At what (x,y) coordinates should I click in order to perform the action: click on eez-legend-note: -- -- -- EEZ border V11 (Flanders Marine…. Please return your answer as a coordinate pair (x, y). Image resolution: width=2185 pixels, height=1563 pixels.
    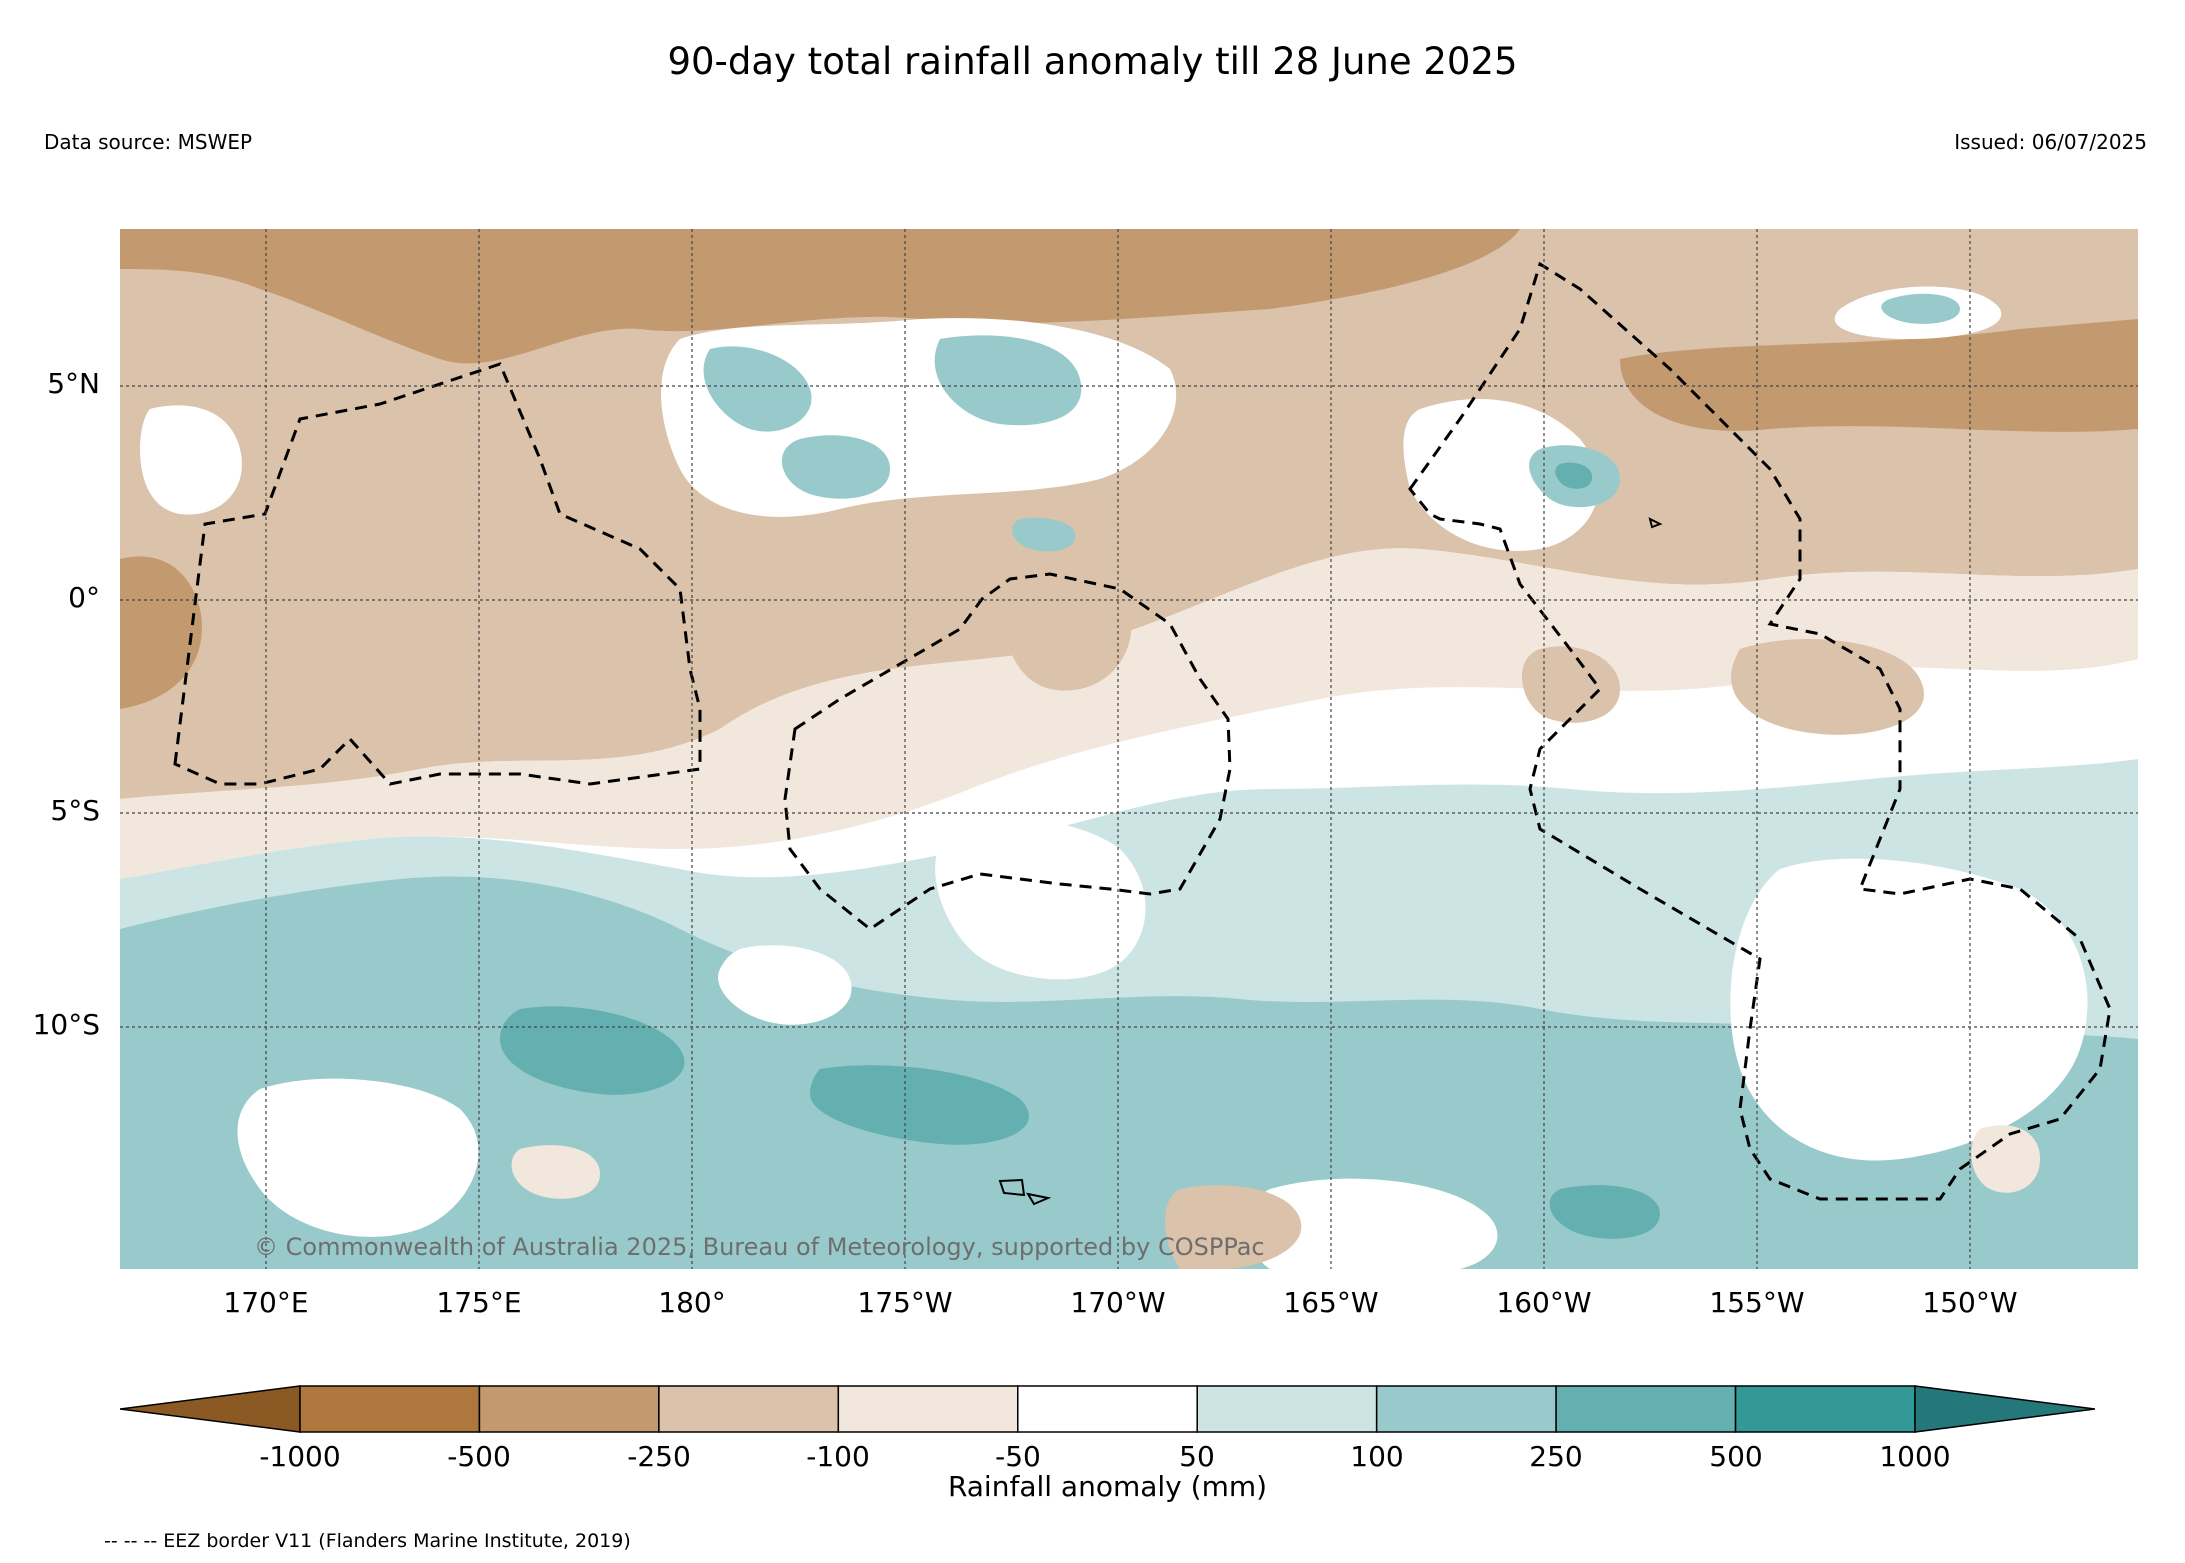
    Looking at the image, I should click on (367, 1541).